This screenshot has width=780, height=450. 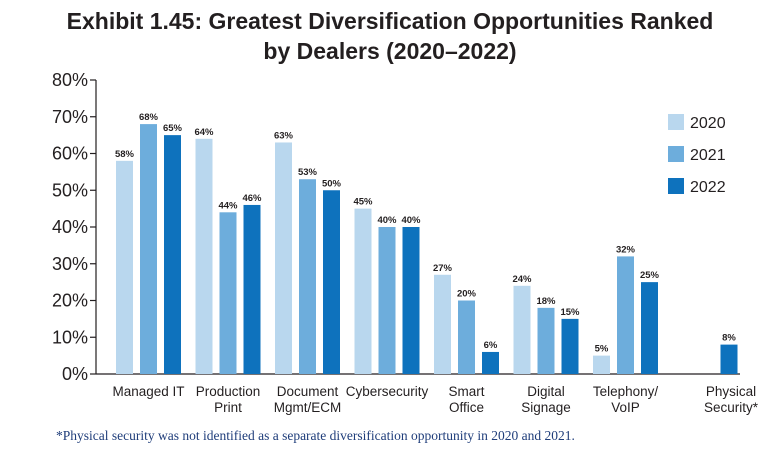 I want to click on x-tick-label: Physical, so click(x=731, y=391).